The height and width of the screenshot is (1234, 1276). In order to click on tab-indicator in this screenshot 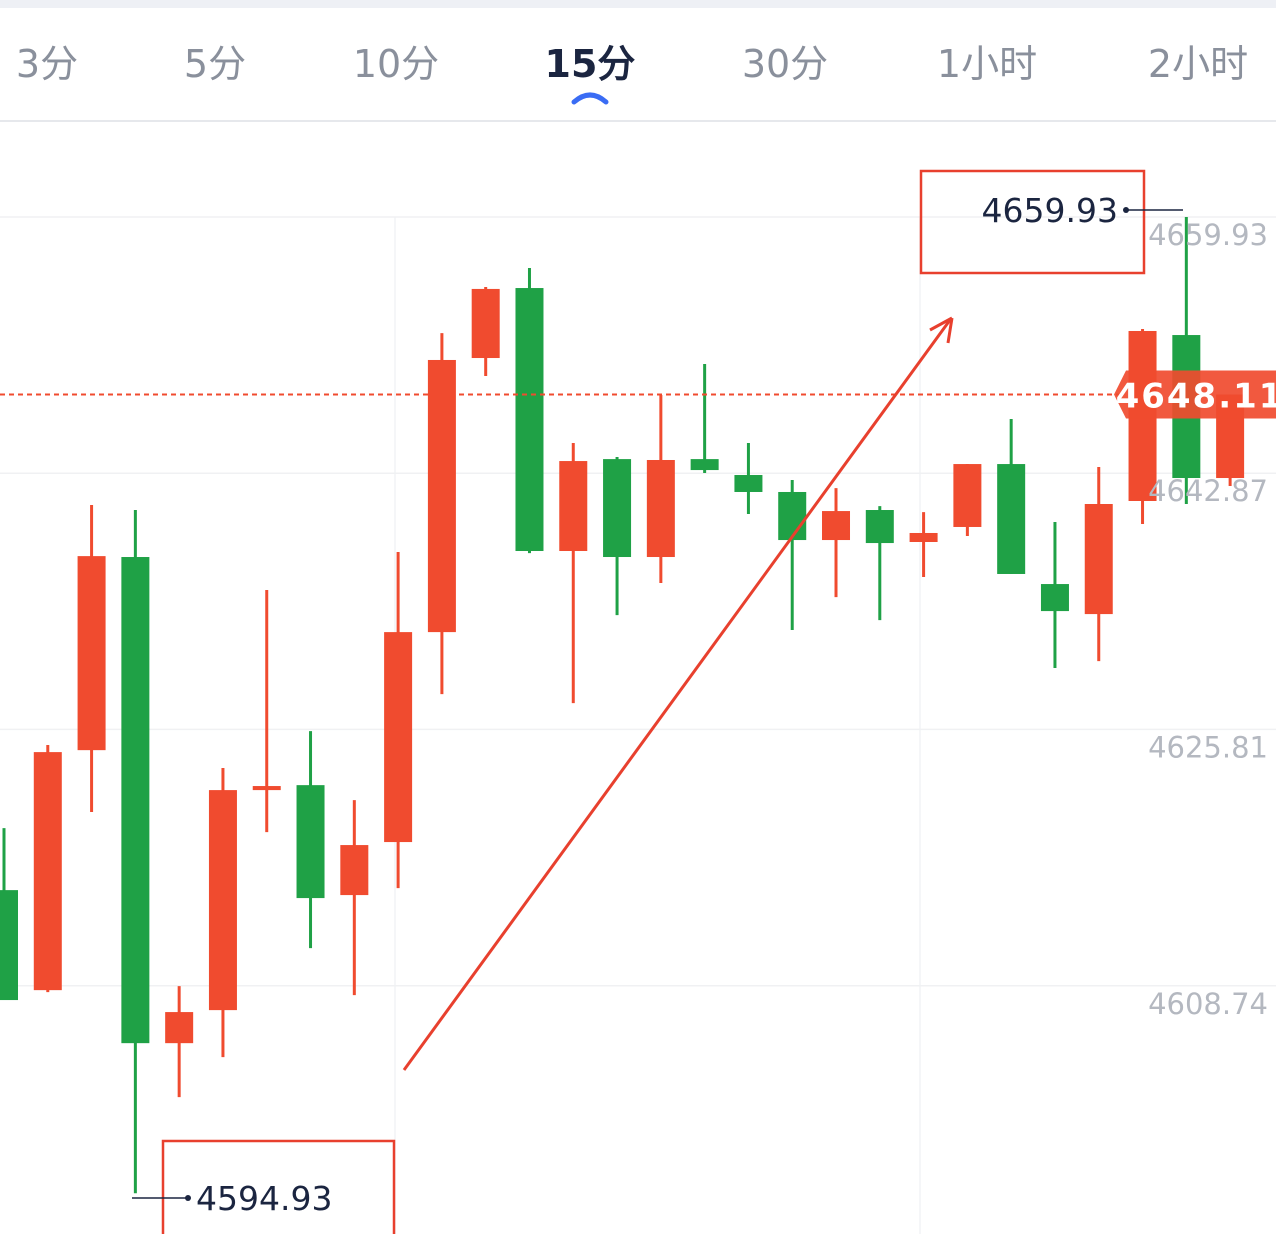, I will do `click(590, 98)`.